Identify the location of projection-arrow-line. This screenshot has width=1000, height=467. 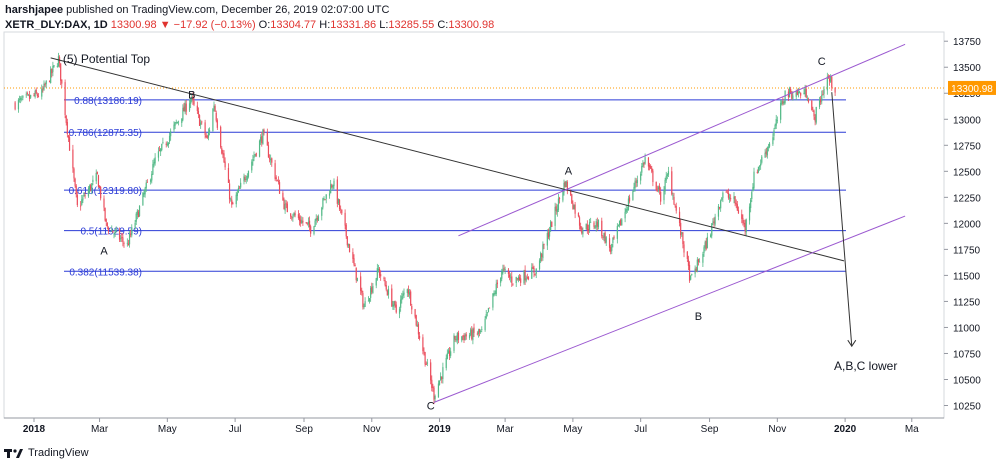
(842, 219).